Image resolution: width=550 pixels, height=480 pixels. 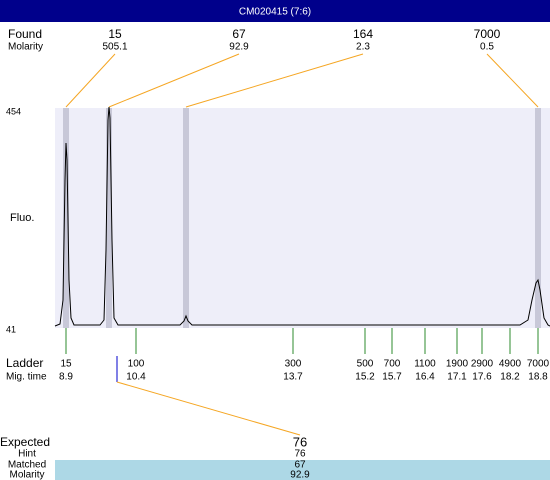 What do you see at coordinates (293, 377) in the screenshot?
I see `ladder-time: 13.7` at bounding box center [293, 377].